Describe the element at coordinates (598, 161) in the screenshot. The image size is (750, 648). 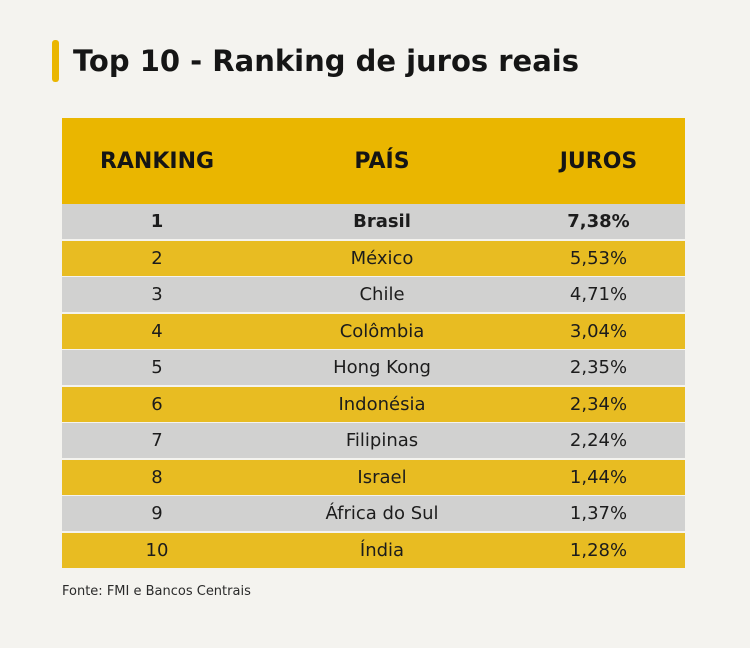
I see `header-juros: JUROS` at that location.